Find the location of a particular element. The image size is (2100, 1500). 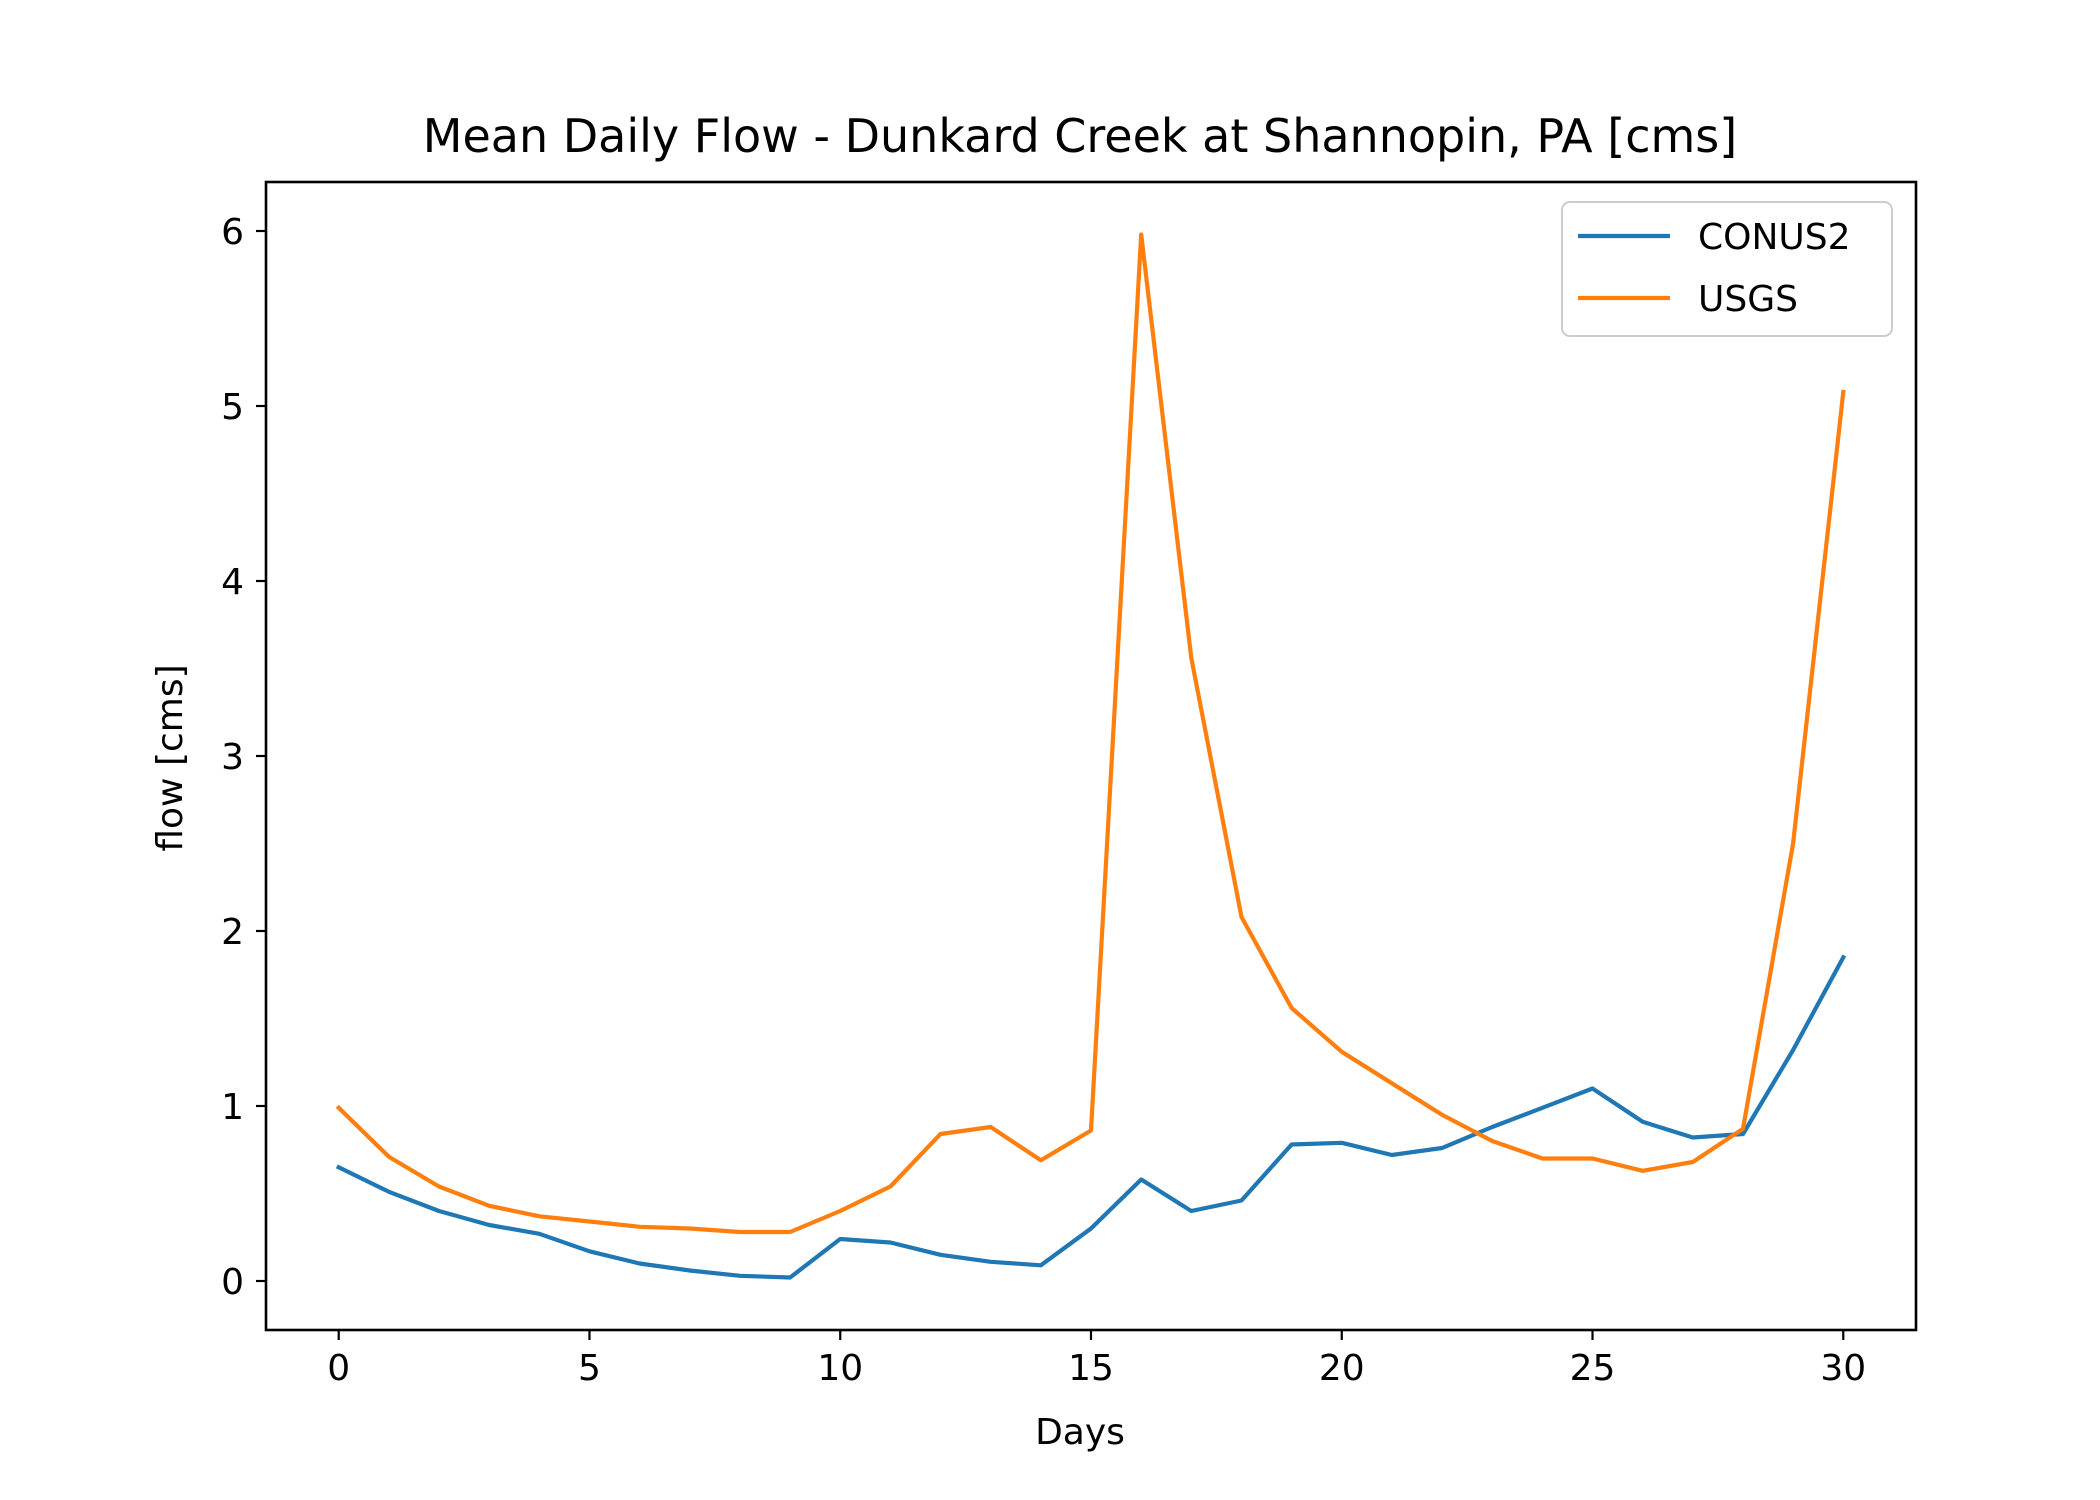

x-tick-label: 15 is located at coordinates (1091, 1368).